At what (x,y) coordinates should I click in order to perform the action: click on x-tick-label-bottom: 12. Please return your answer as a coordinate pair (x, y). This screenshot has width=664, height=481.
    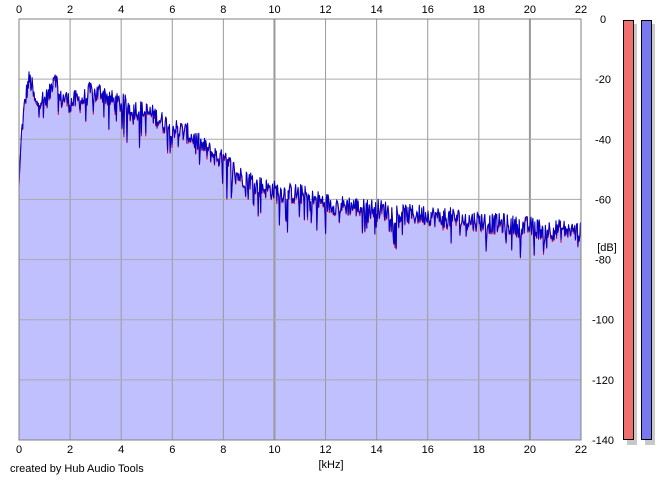
    Looking at the image, I should click on (325, 450).